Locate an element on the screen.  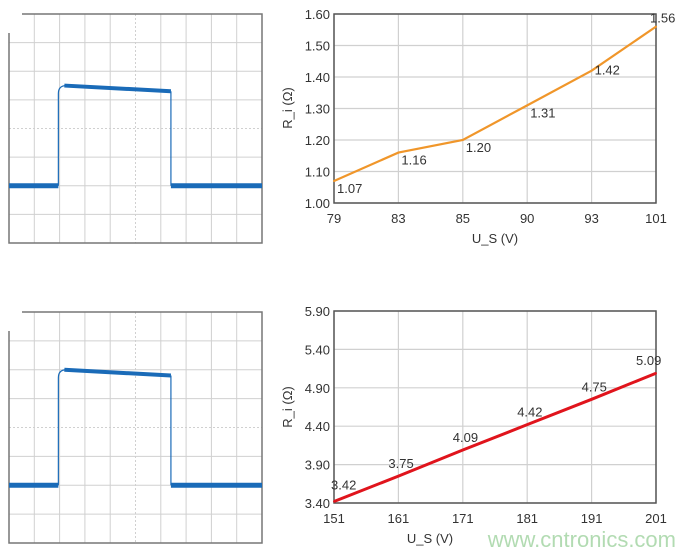
y-tick-label: 1.50 is located at coordinates (317, 46).